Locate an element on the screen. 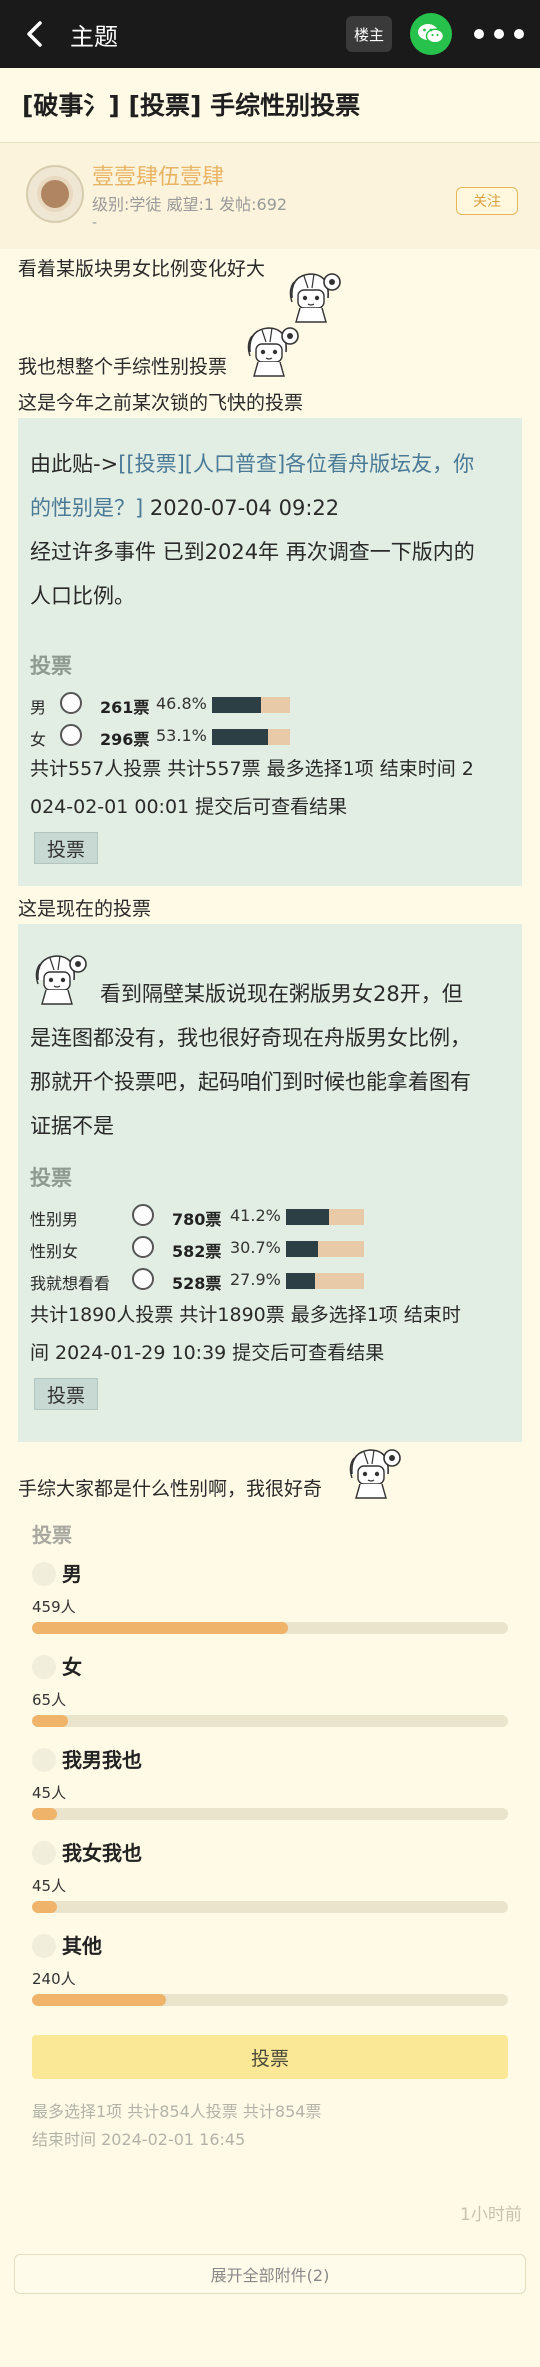 The width and height of the screenshot is (540, 2367). back-button is located at coordinates (35, 34).